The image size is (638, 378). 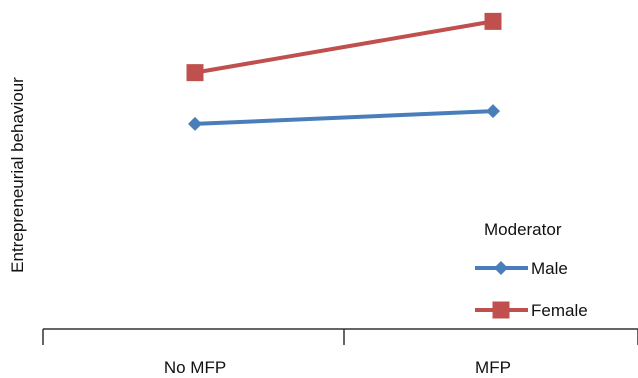 I want to click on legend-title: Moderator, so click(x=523, y=229).